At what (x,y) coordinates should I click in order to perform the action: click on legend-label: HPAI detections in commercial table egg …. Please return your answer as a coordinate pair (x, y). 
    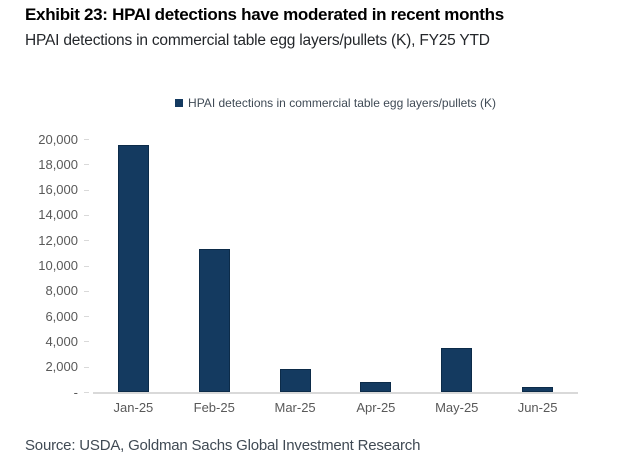
    Looking at the image, I should click on (342, 103).